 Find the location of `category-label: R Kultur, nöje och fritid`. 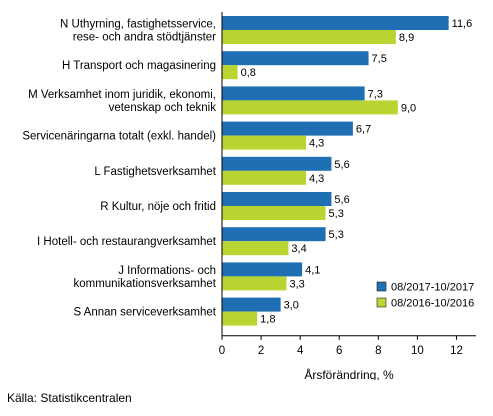

category-label: R Kultur, nöje och fritid is located at coordinates (158, 207).